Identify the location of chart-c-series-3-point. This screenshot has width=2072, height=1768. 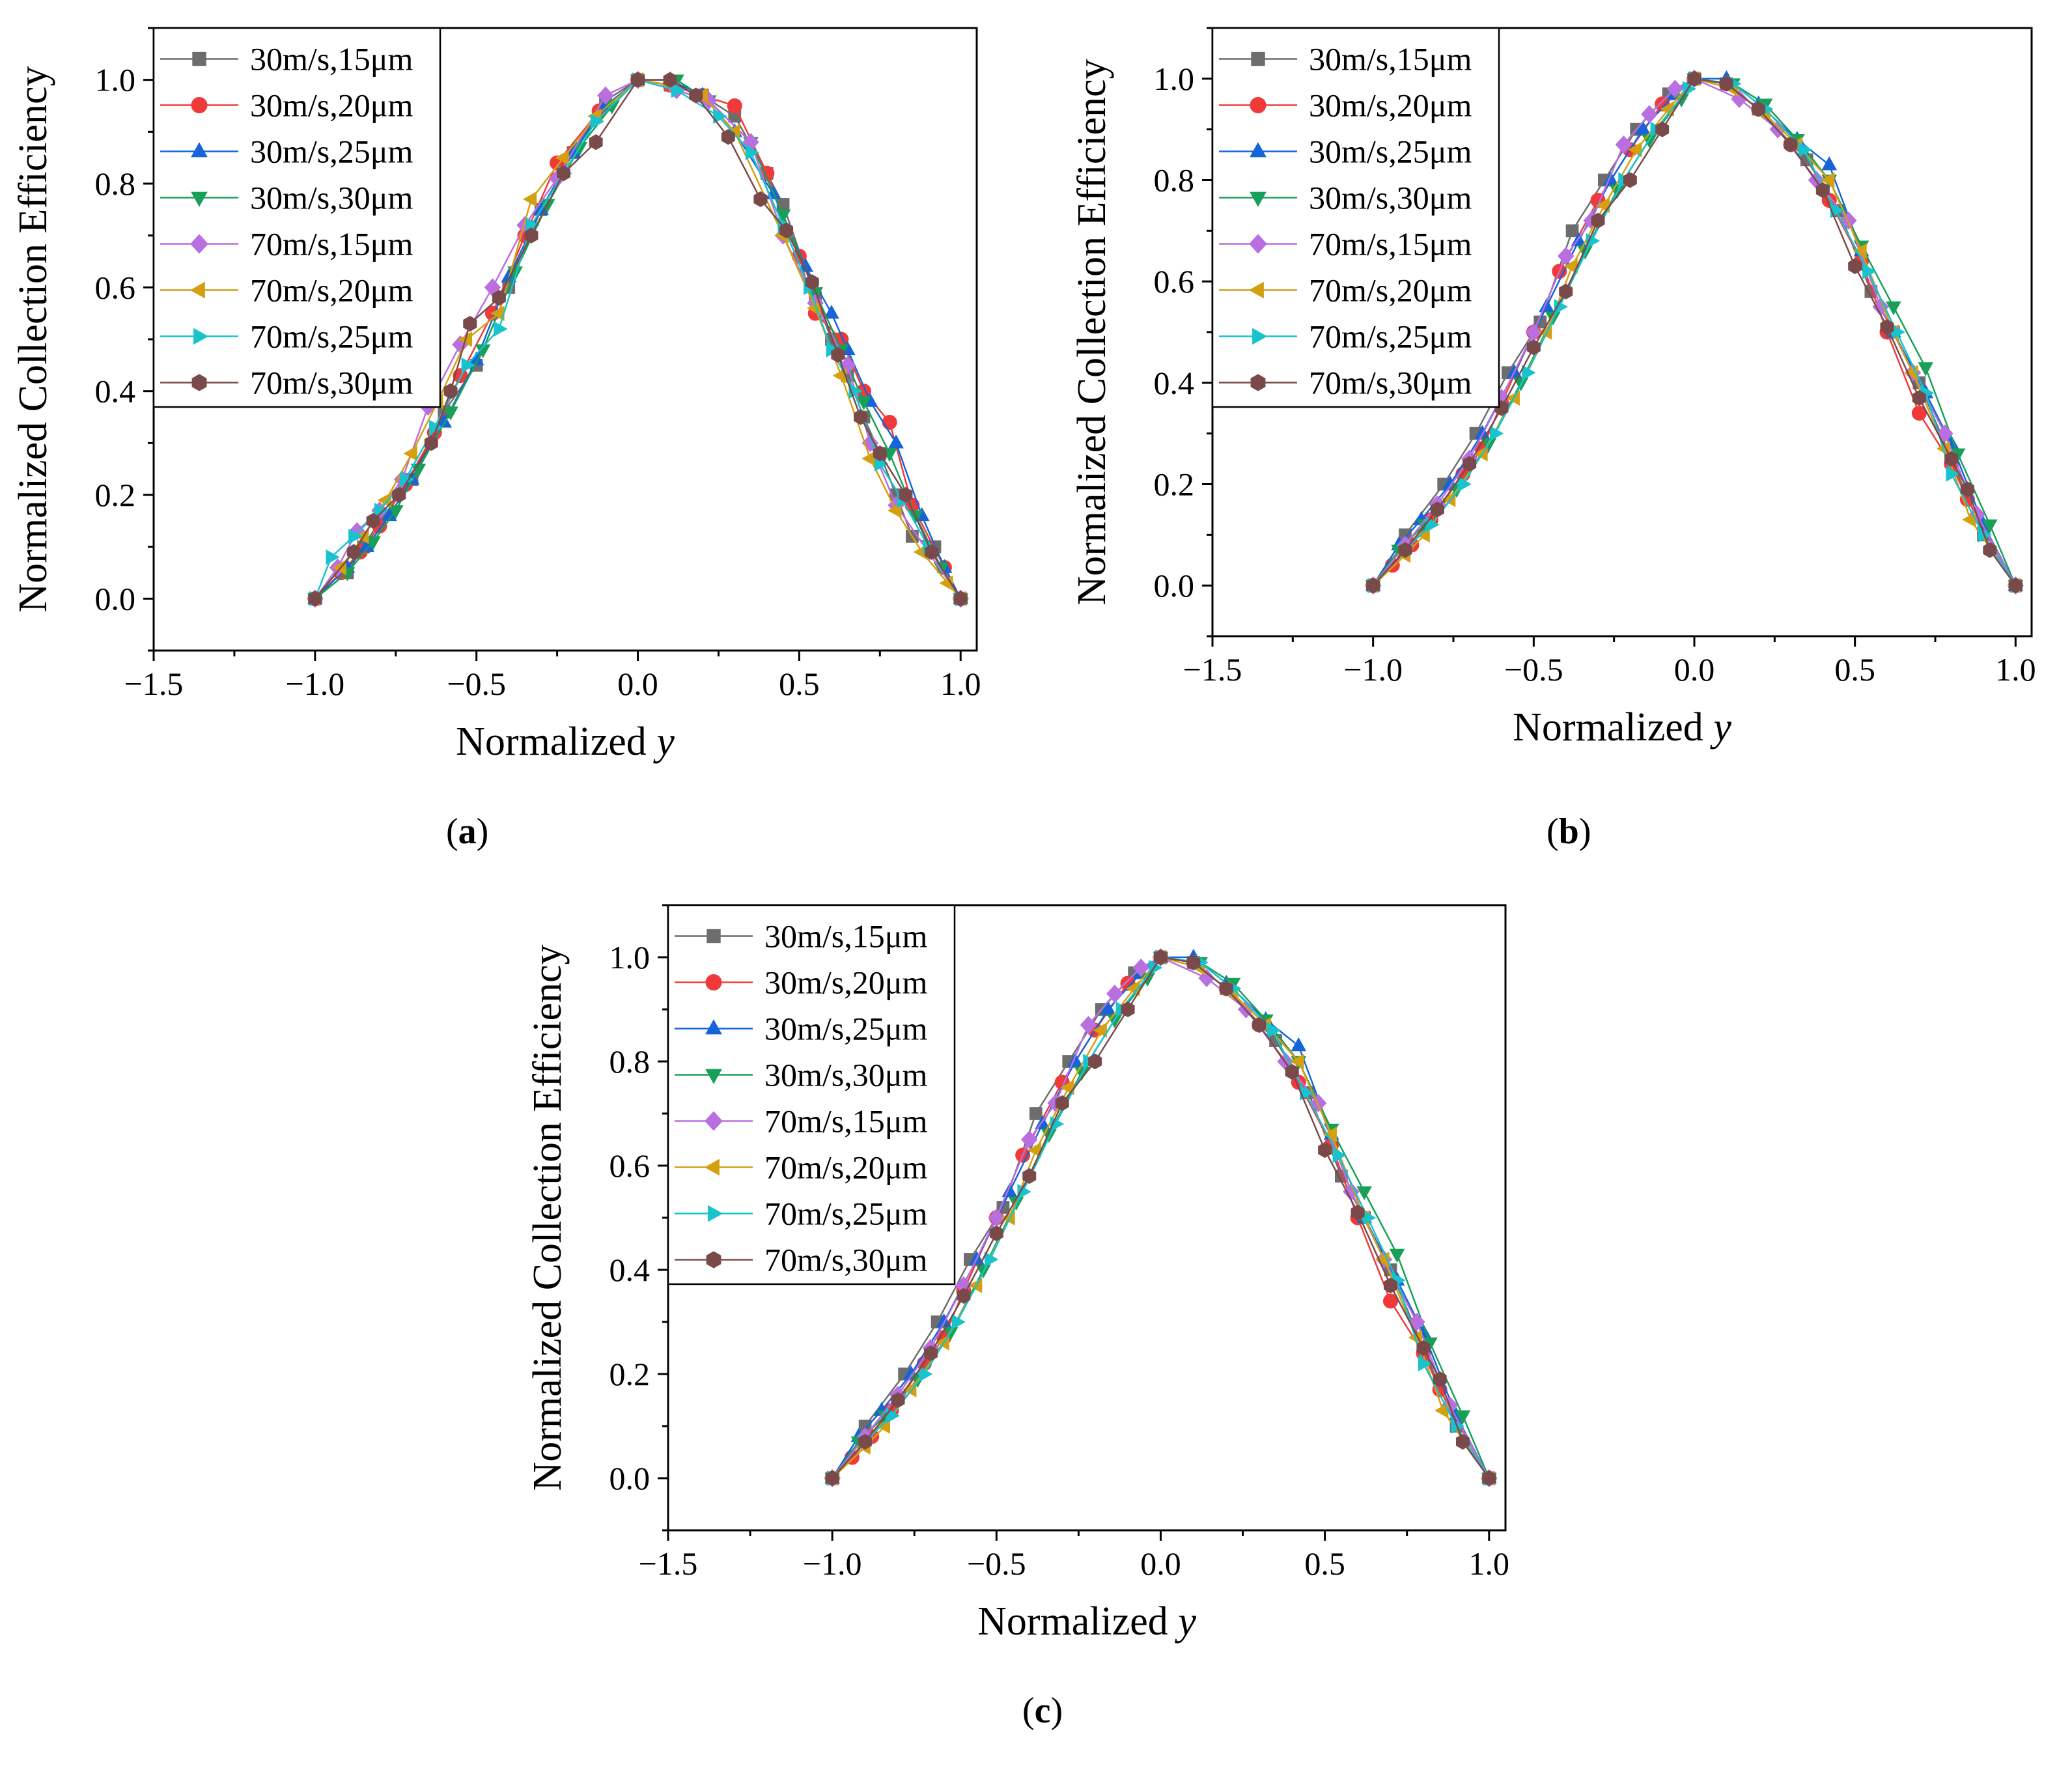
(1108, 1008).